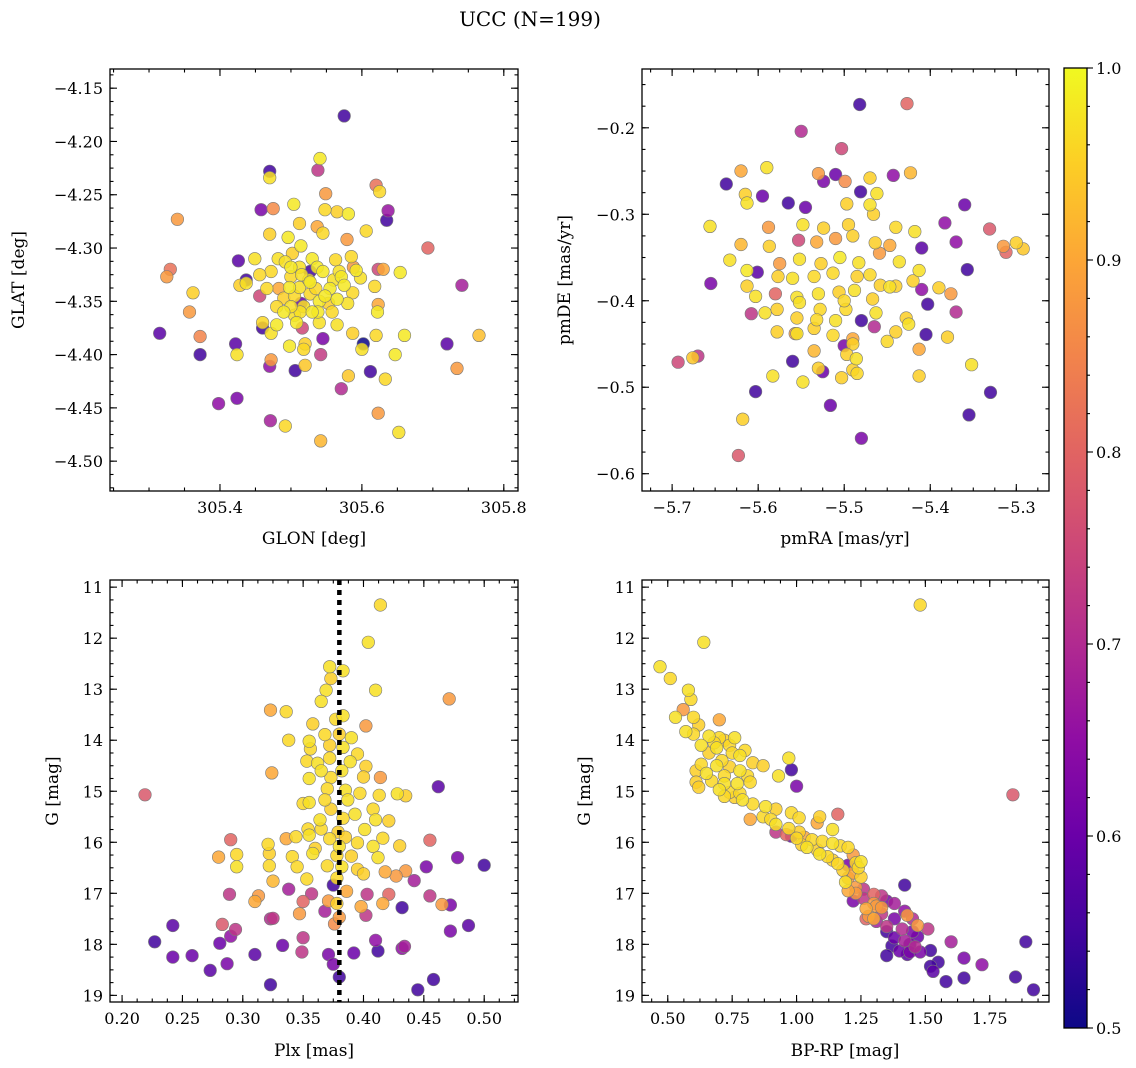  I want to click on y-tick-label: −4.35, so click(78, 301).